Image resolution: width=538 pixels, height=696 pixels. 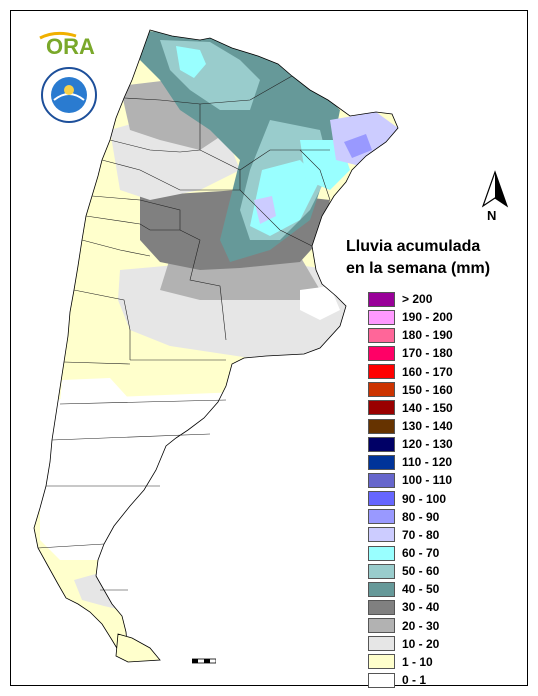 I want to click on svg-text: ORA, so click(x=70, y=46).